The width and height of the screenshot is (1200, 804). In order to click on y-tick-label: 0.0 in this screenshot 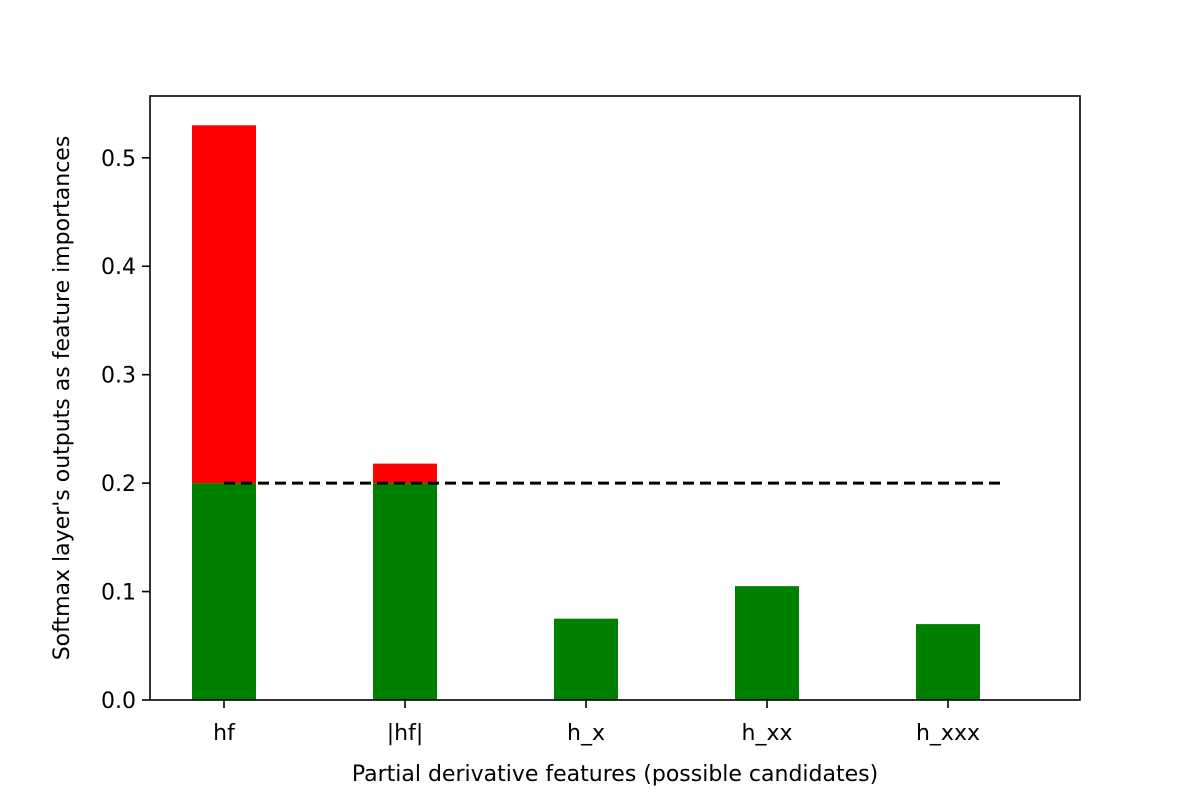, I will do `click(118, 701)`.